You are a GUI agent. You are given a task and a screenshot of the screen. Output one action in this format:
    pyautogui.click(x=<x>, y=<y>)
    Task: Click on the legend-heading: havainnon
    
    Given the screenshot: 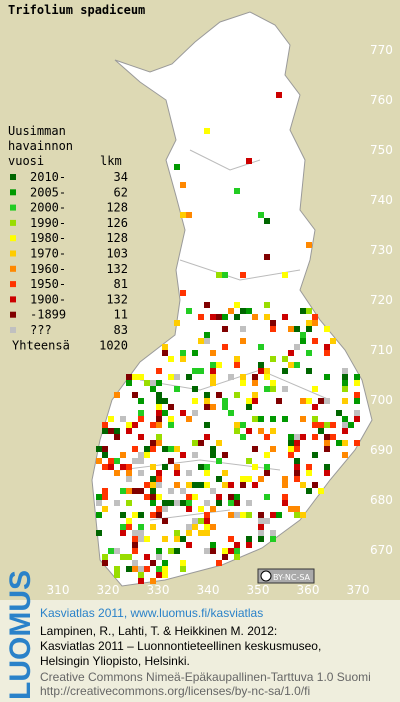 What is the action you would take?
    pyautogui.click(x=40, y=146)
    